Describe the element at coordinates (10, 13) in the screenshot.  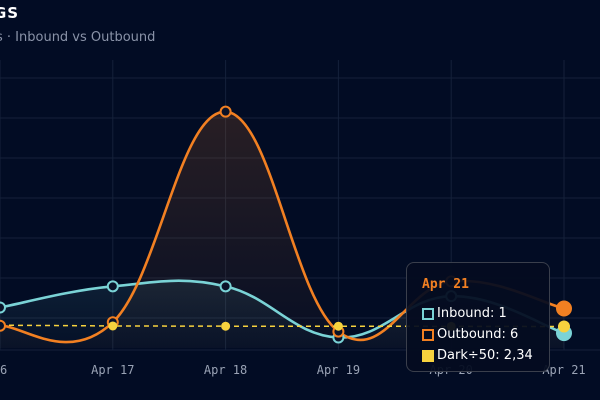
I see `chart-title: GS` at that location.